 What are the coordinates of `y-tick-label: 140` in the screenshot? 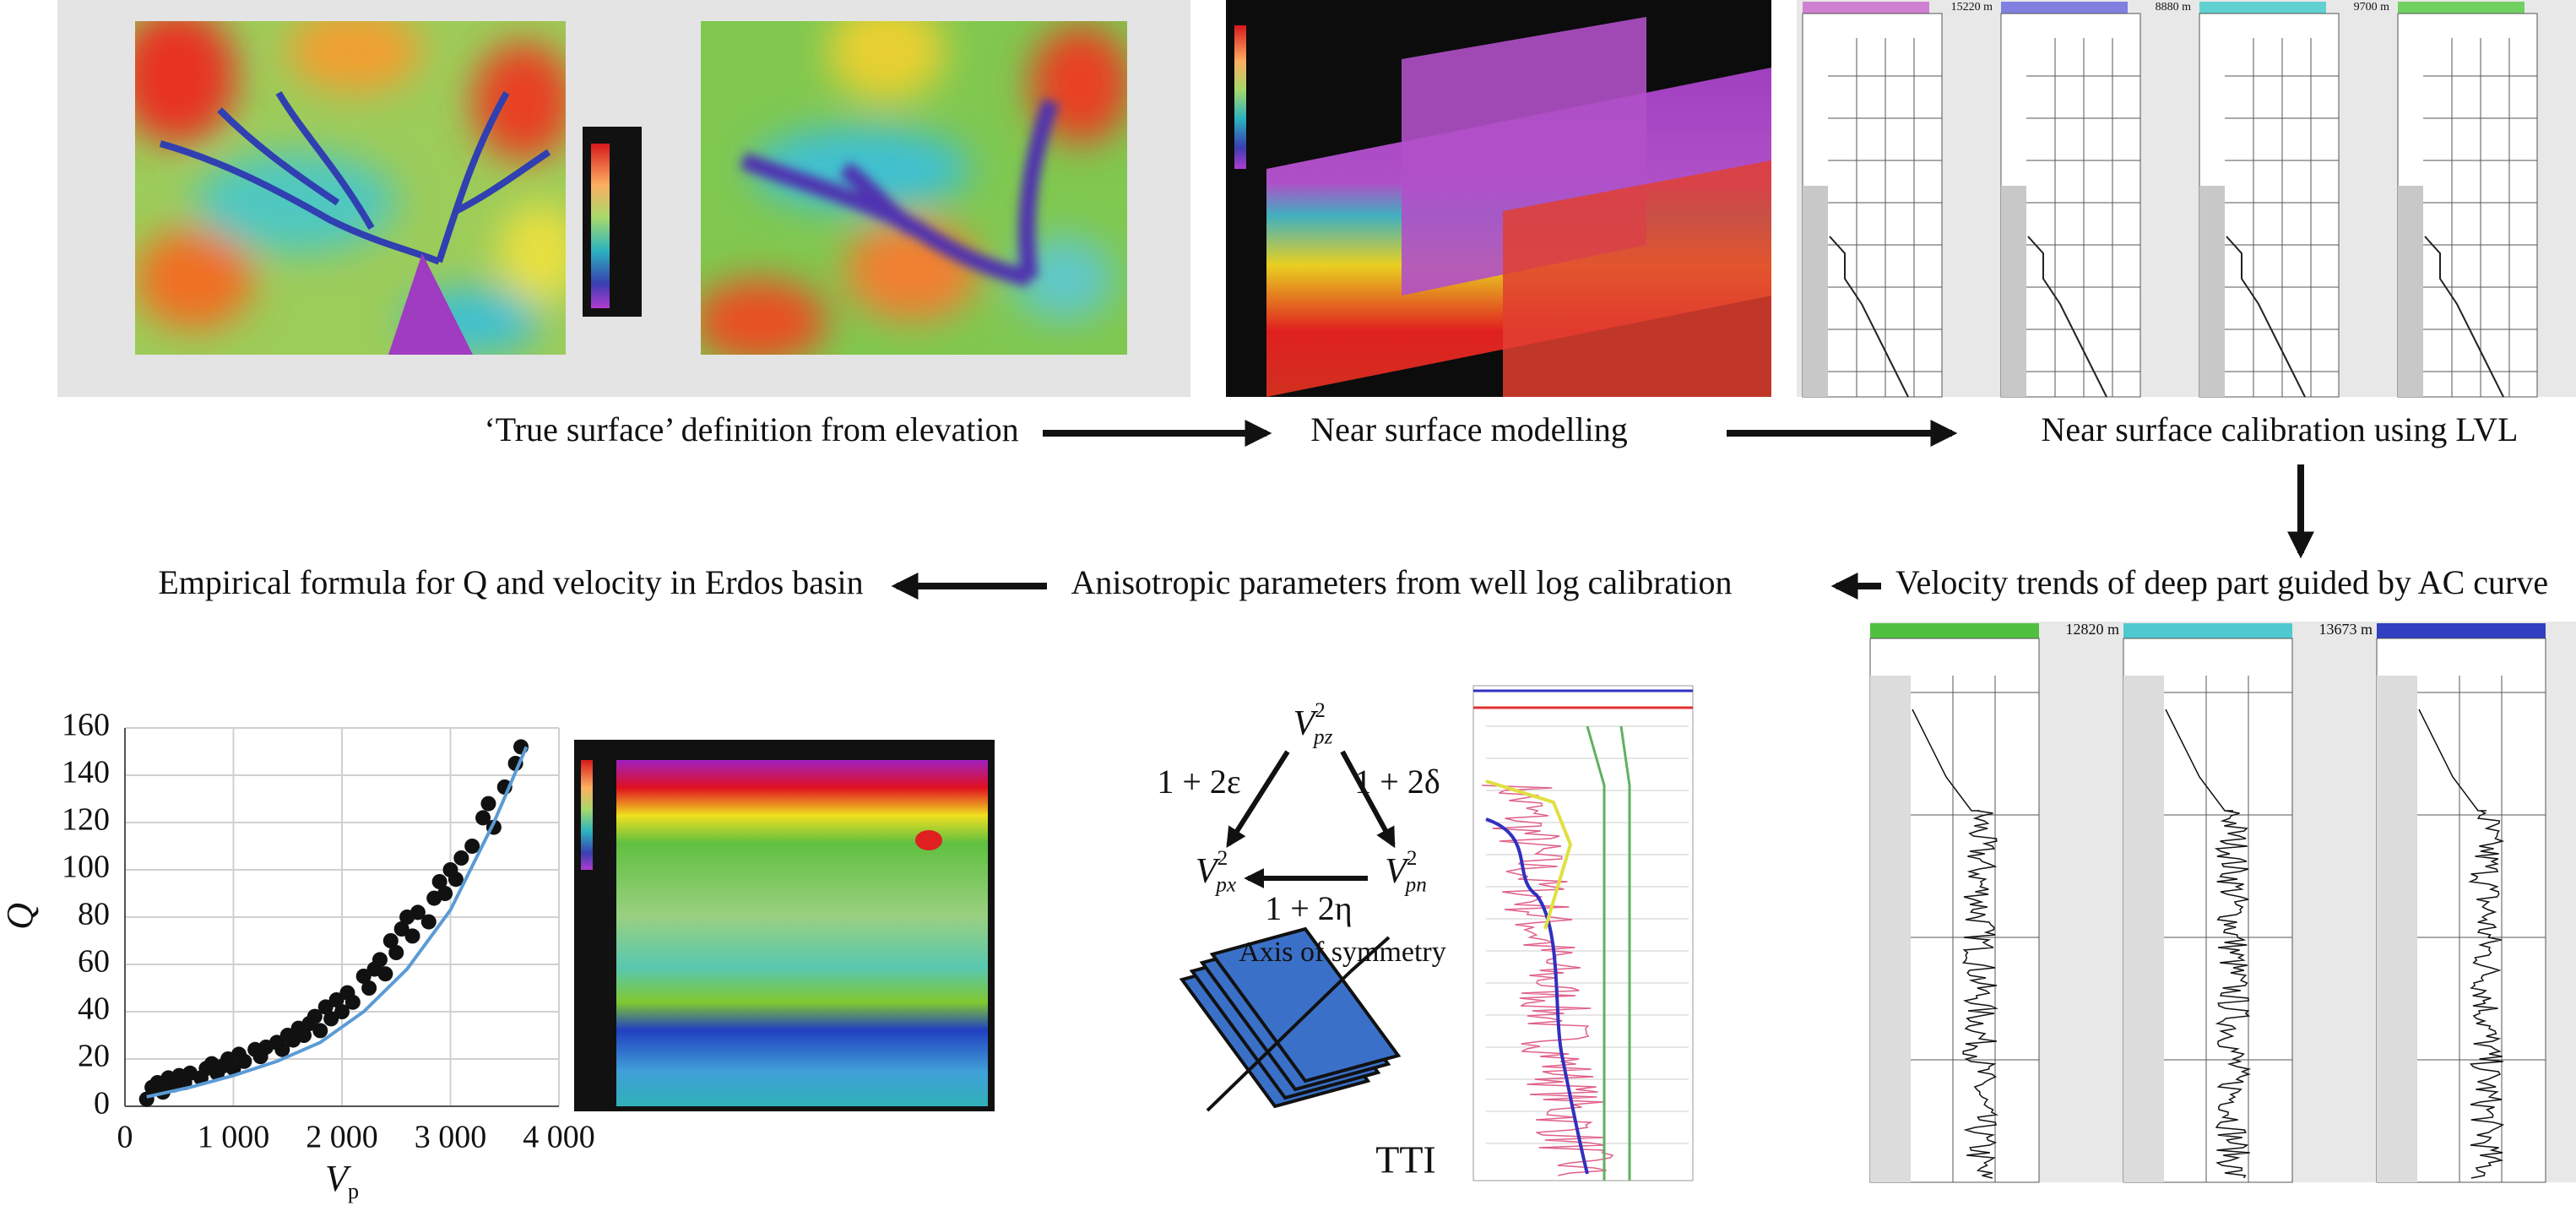 It's located at (86, 772).